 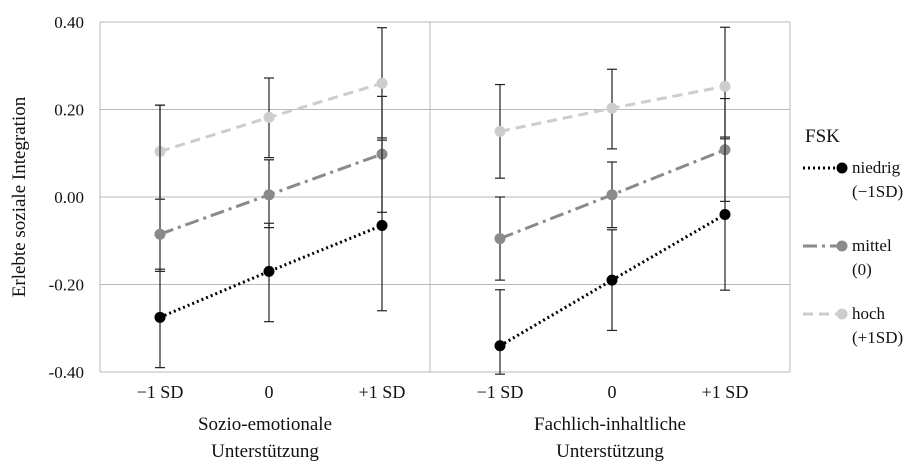 I want to click on legend-sublabel: (−1SD), so click(x=877, y=191).